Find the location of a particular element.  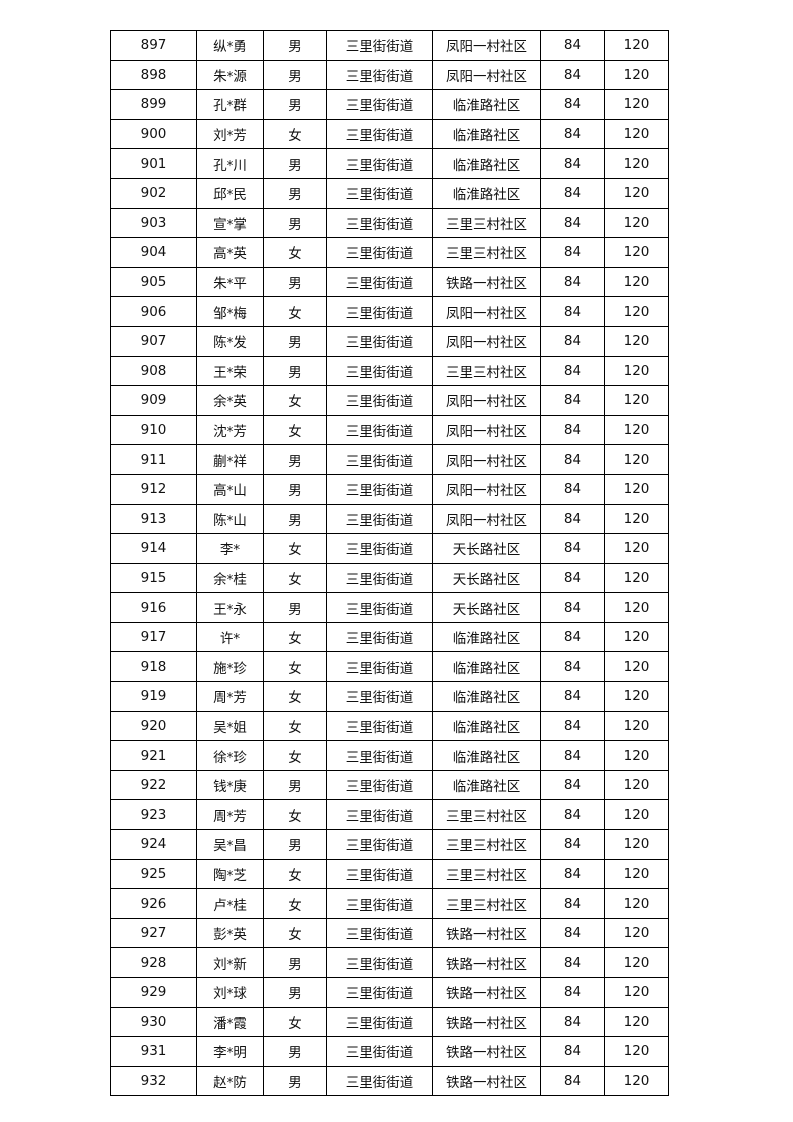

row-number-cell: 915 is located at coordinates (153, 578).